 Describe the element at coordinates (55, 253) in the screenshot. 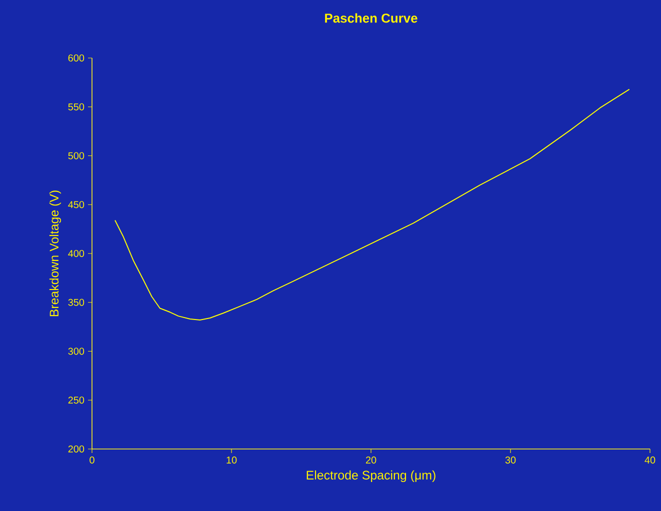

I see `y-axis-title: Breakdown Voltage (V)` at that location.